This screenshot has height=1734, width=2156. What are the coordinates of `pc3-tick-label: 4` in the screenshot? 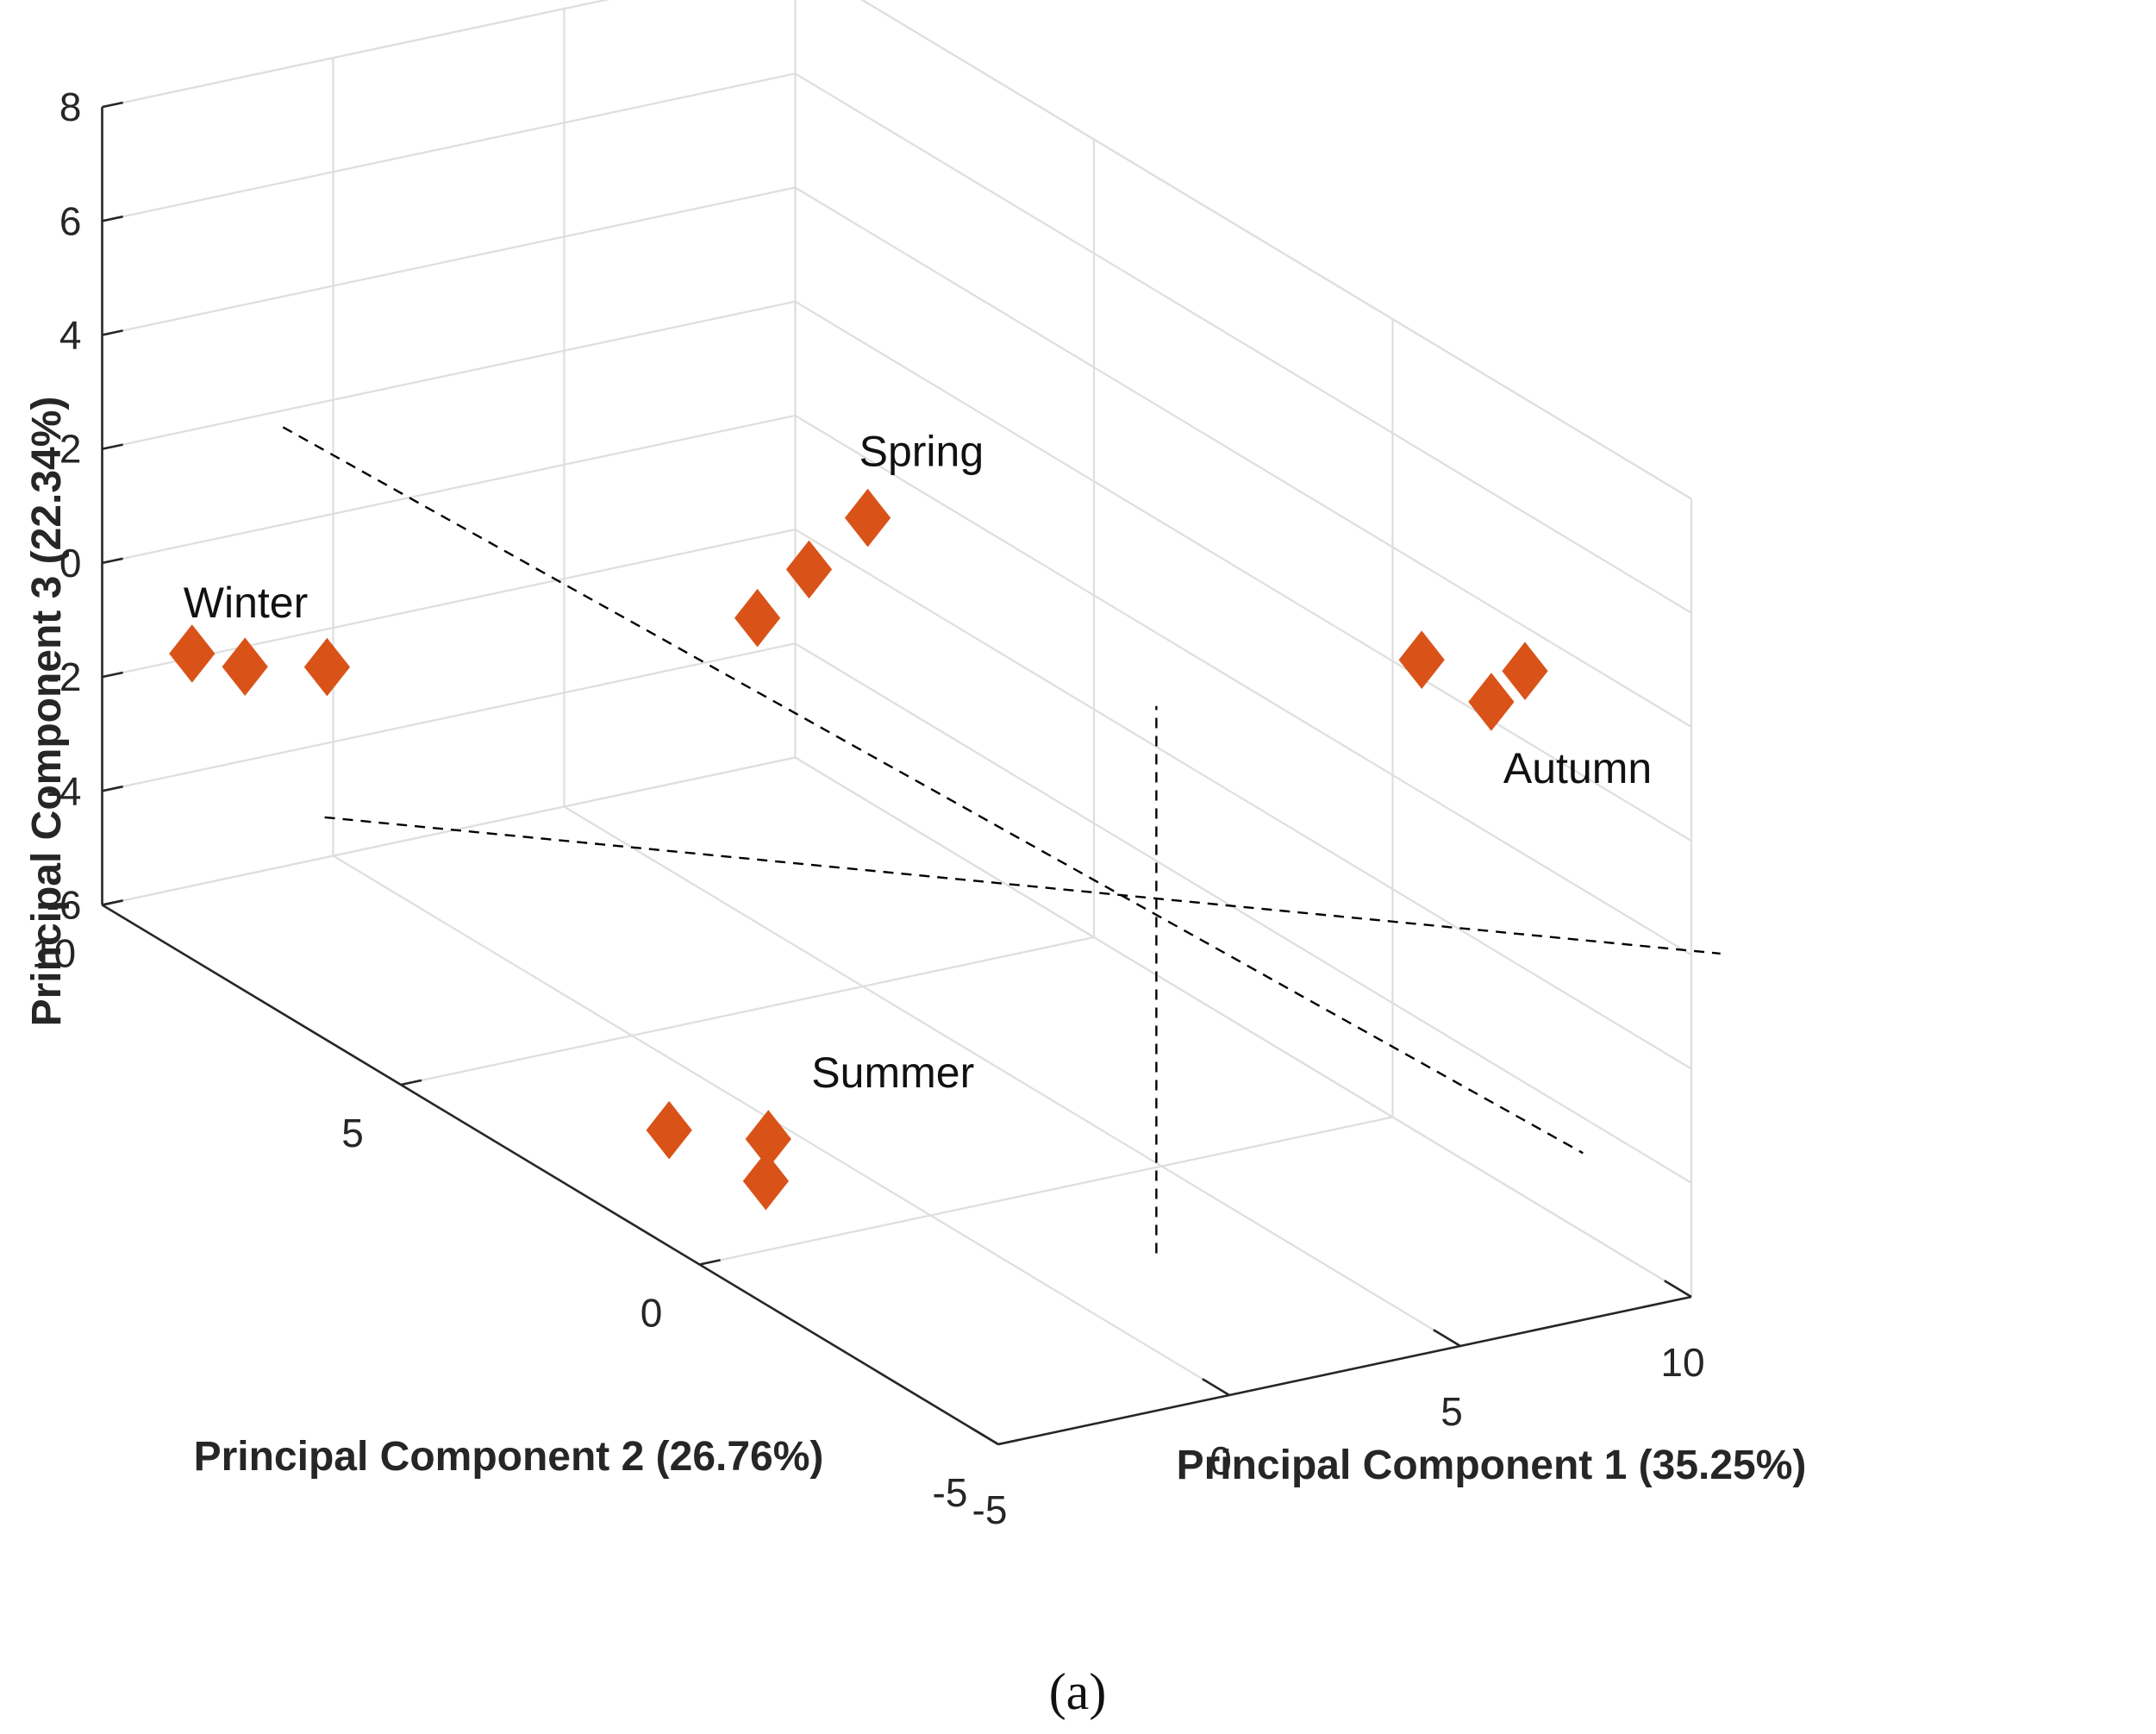 It's located at (70, 335).